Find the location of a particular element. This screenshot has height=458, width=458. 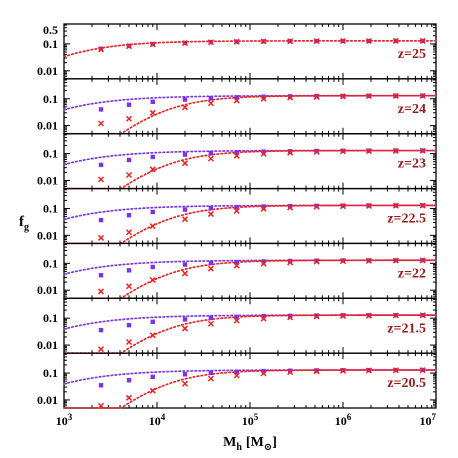

panel-1: 0.1 0.01 z=24 is located at coordinates (237, 106).